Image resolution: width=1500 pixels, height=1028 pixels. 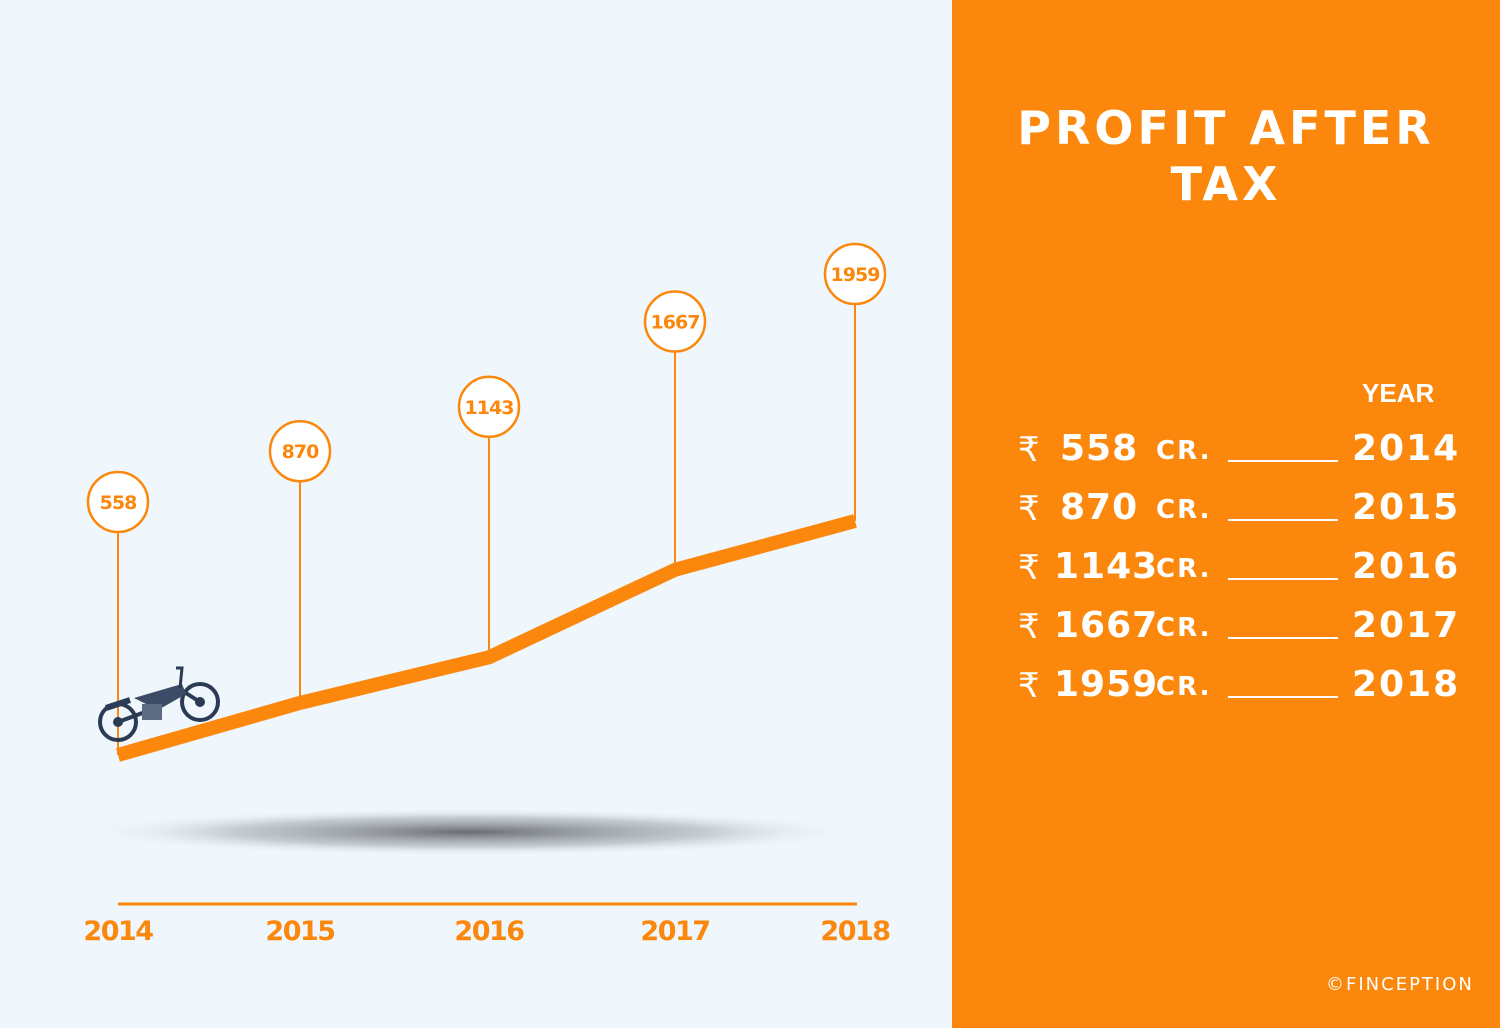 I want to click on profit-row-2017: ₹1667 CR. 2017, so click(x=1238, y=630).